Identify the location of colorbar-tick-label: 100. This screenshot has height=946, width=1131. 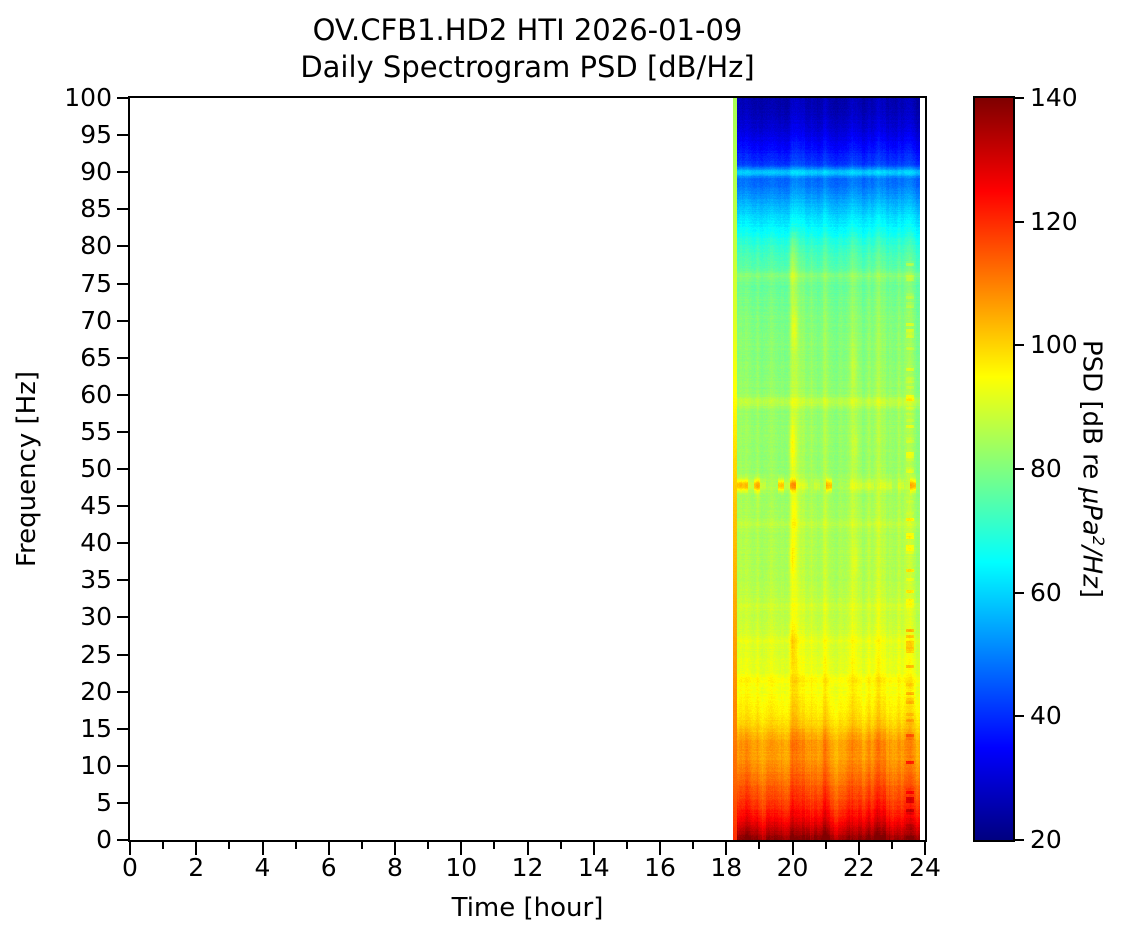
(1054, 345).